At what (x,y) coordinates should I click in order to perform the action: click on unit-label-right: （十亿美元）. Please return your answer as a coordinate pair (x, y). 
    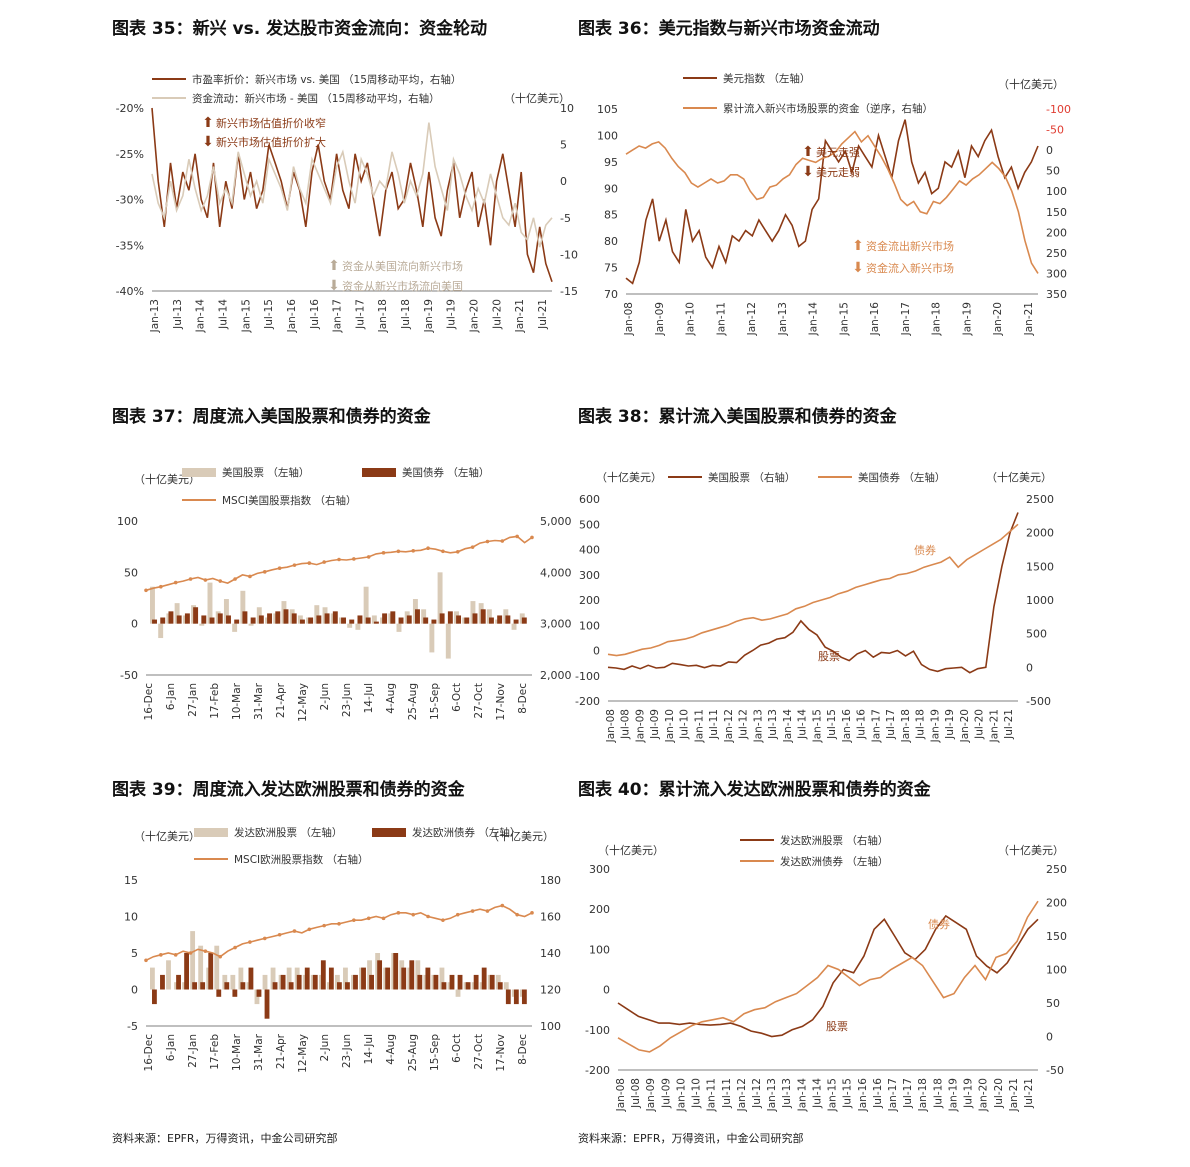
    Looking at the image, I should click on (1019, 477).